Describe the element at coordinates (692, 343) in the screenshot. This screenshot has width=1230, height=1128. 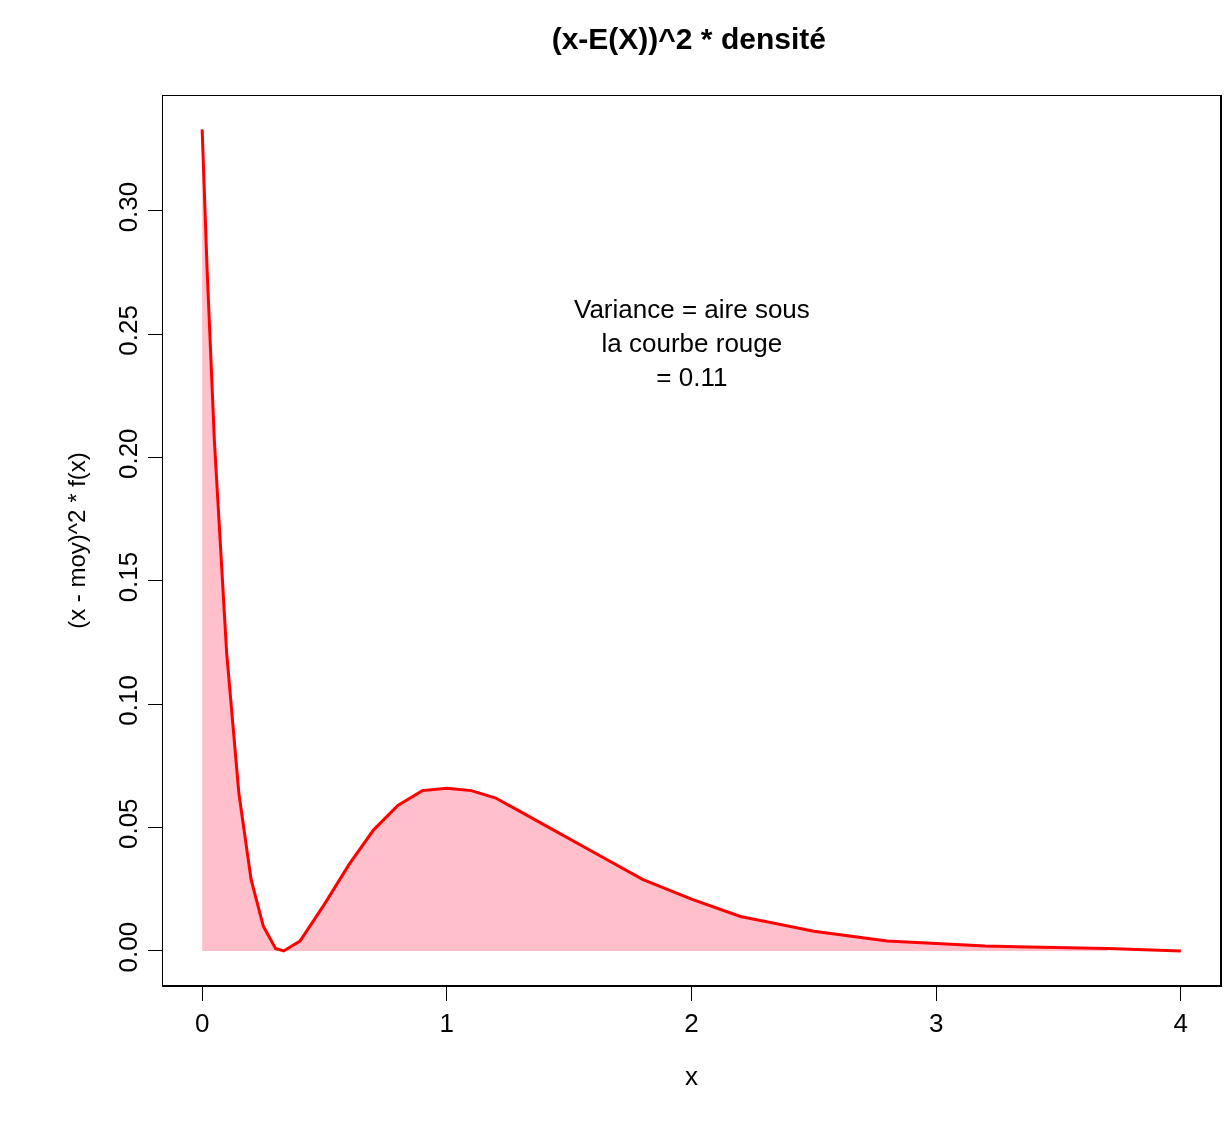
I see `annotation: Variance = aire sous la courbe rouge = 0.11` at that location.